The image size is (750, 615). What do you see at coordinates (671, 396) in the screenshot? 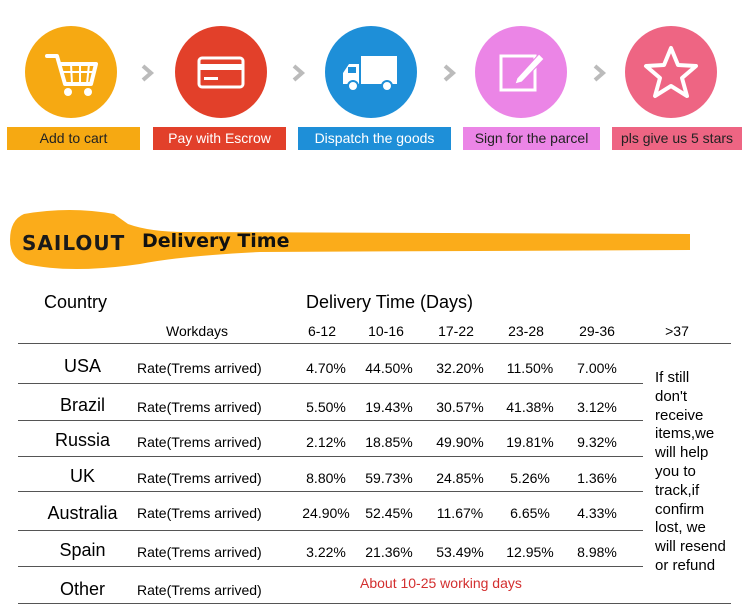
I see `note-line: don't` at bounding box center [671, 396].